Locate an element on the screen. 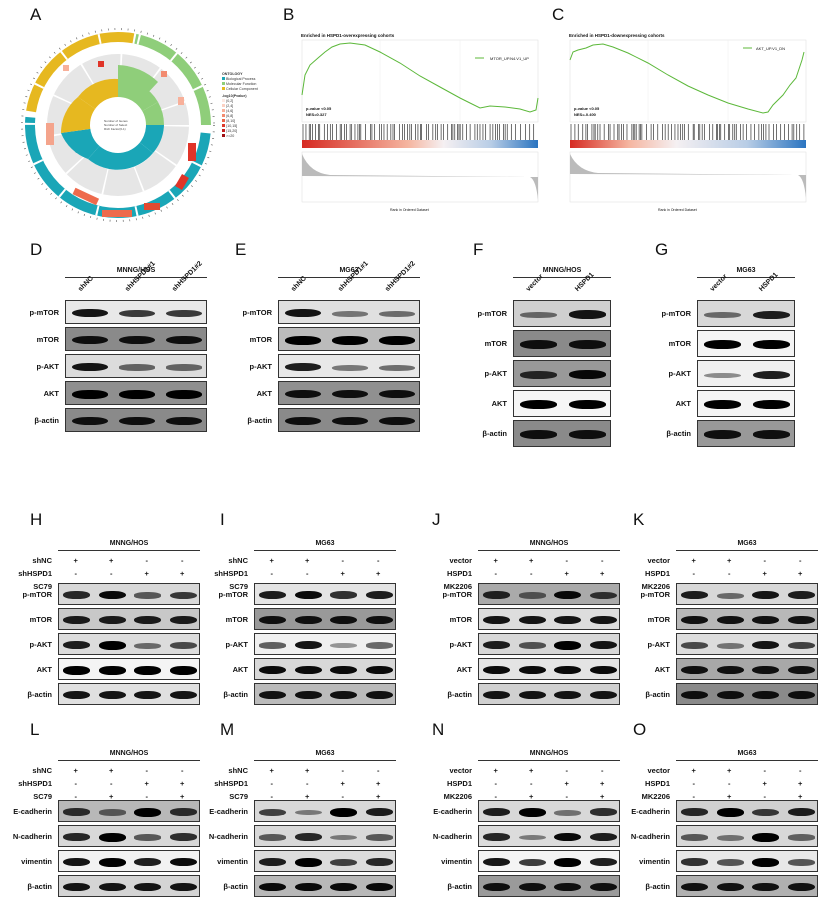 Image resolution: width=824 pixels, height=903 pixels. pvalue-bin: (15,20] is located at coordinates (252, 131).